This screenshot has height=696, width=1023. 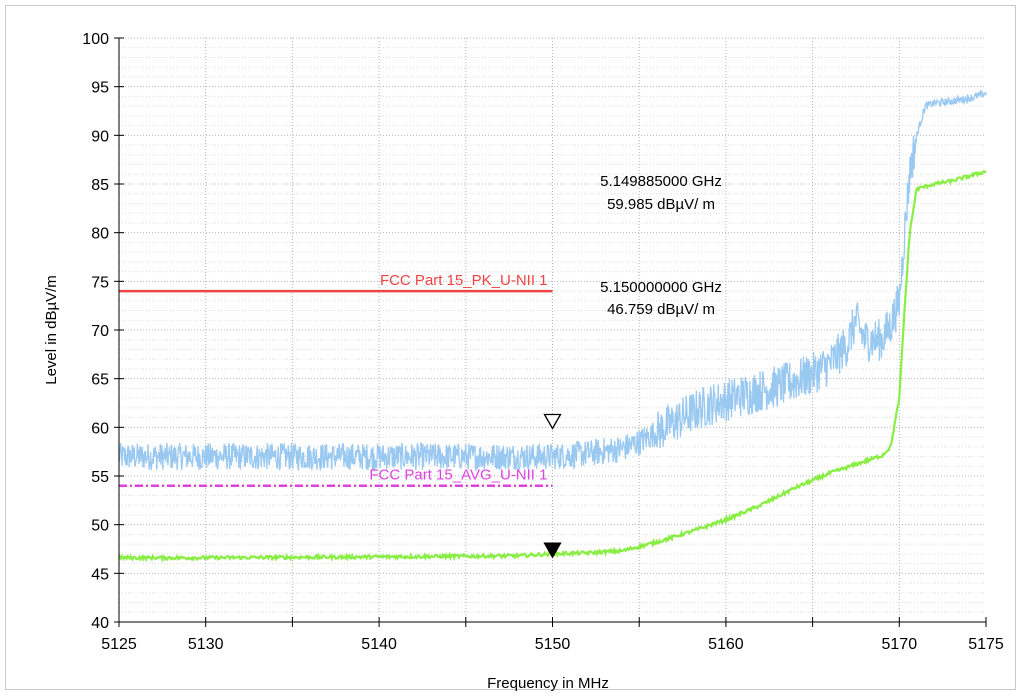 What do you see at coordinates (100, 185) in the screenshot?
I see `y-tick-label: 85` at bounding box center [100, 185].